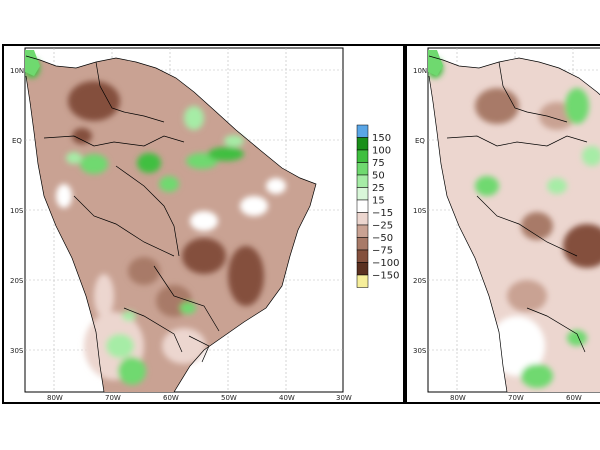 The image size is (600, 450). What do you see at coordinates (385, 276) in the screenshot?
I see `colorbar-label: −150` at bounding box center [385, 276].